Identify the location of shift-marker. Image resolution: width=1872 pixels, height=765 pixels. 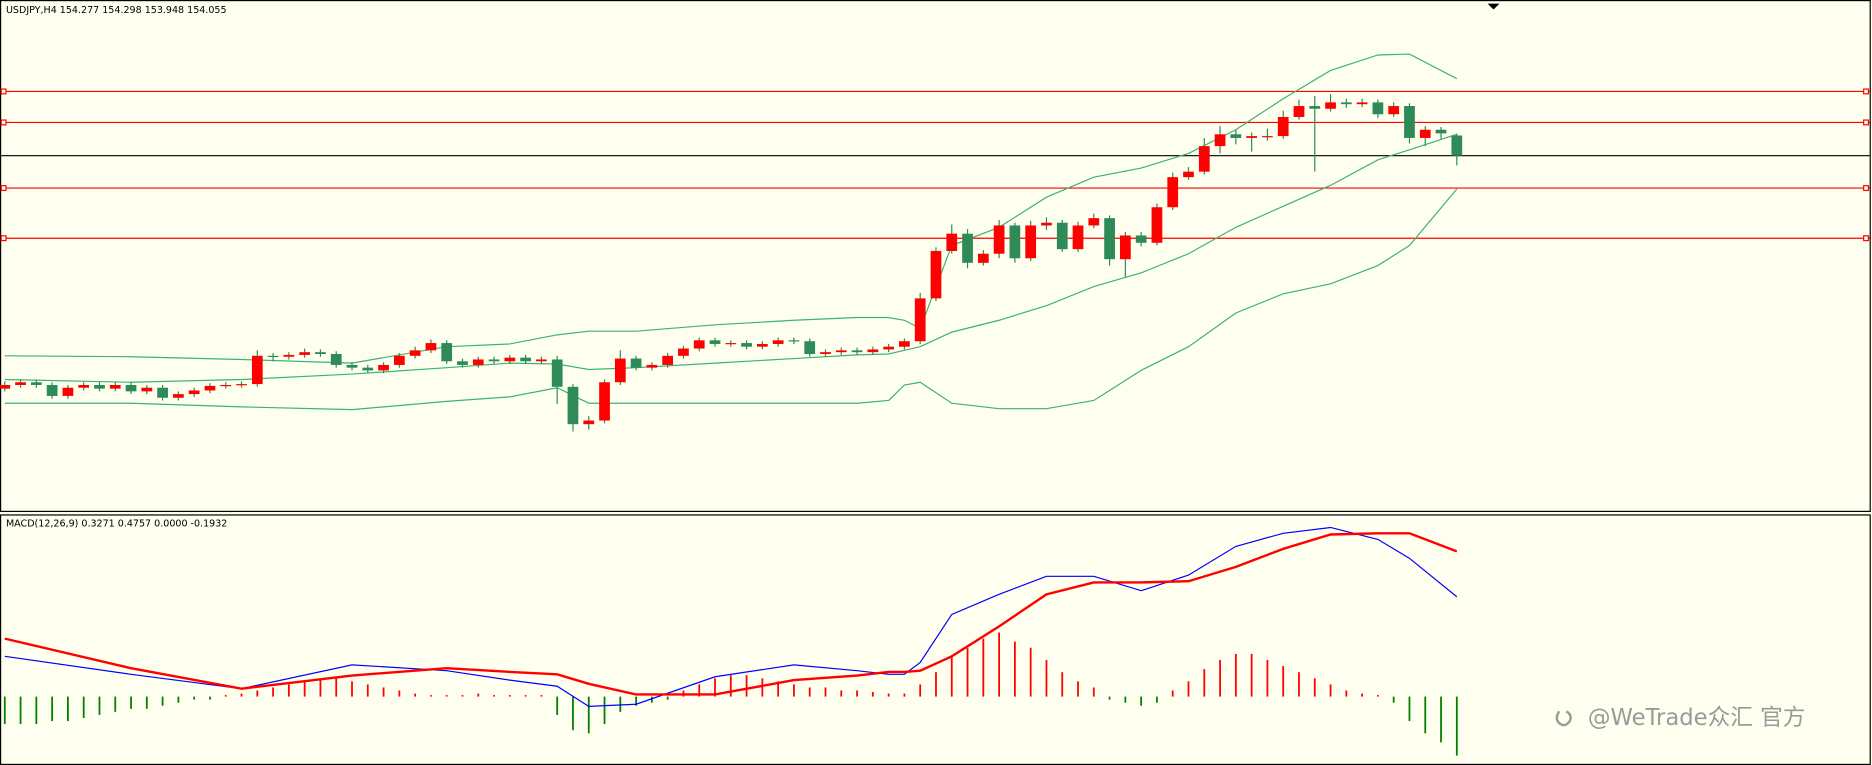
(1493, 6).